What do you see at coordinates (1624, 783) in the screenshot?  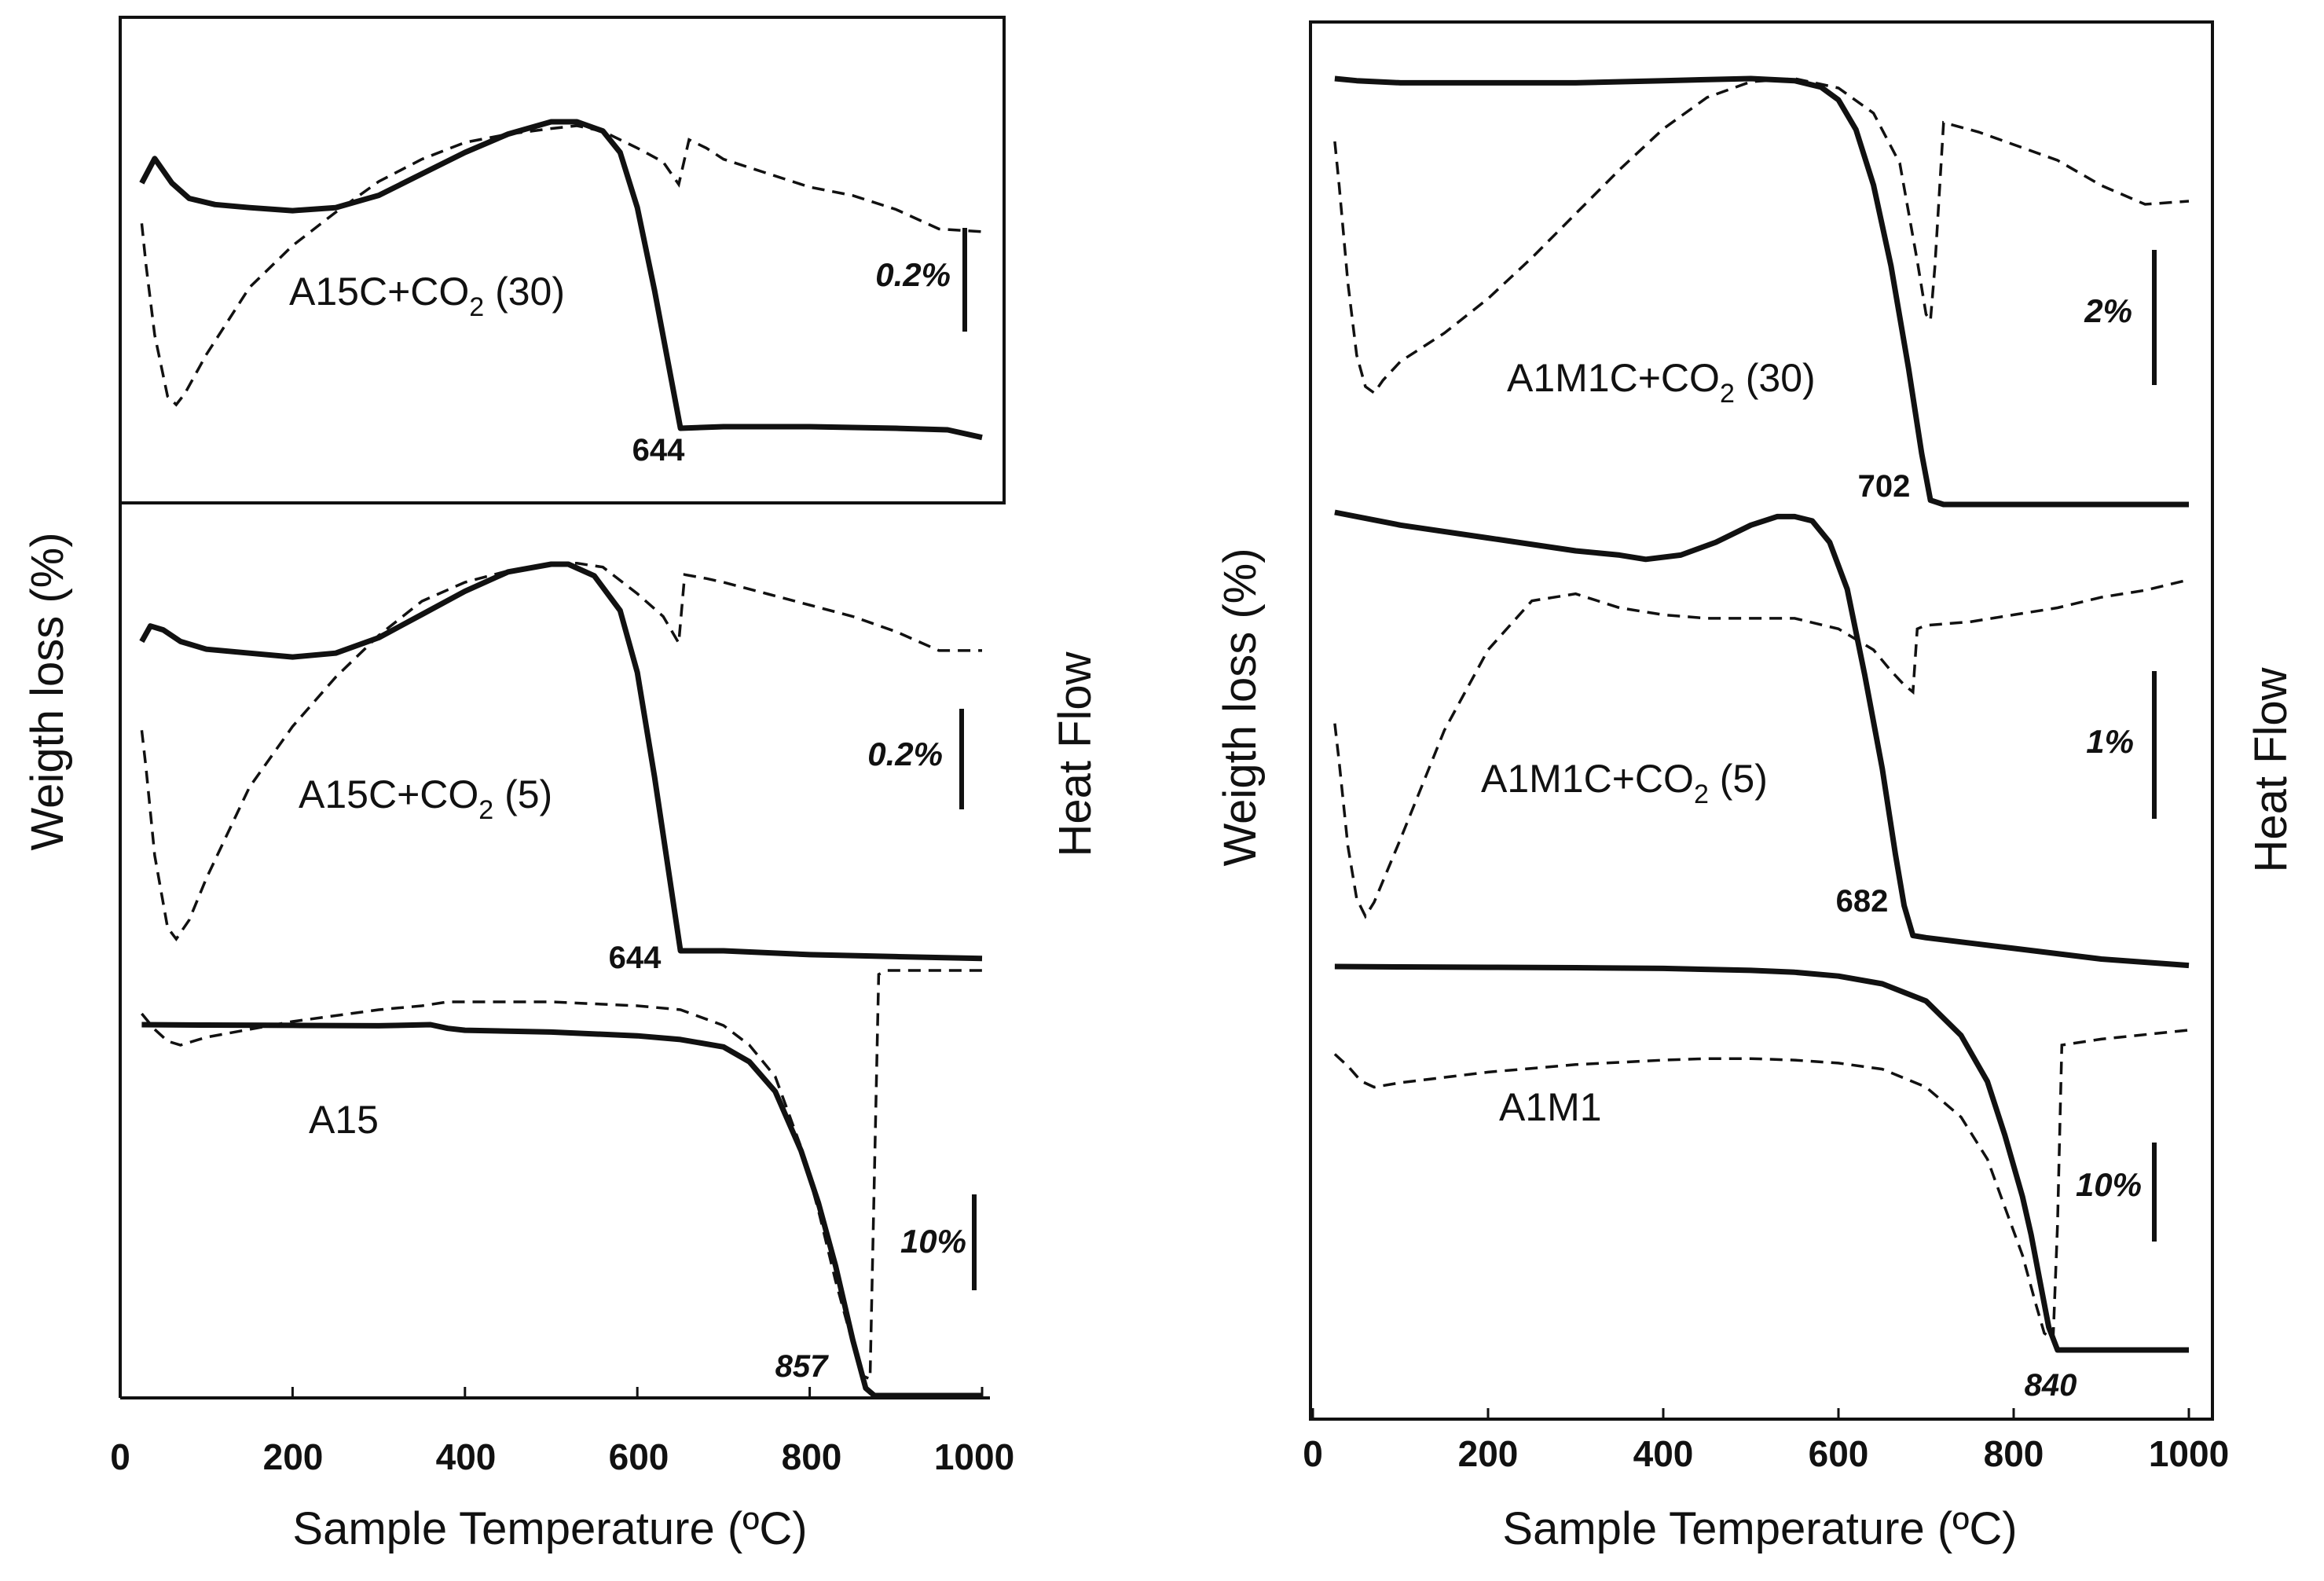 I see `right-sub2-sample-label: A1M1C+CO2 (5)` at bounding box center [1624, 783].